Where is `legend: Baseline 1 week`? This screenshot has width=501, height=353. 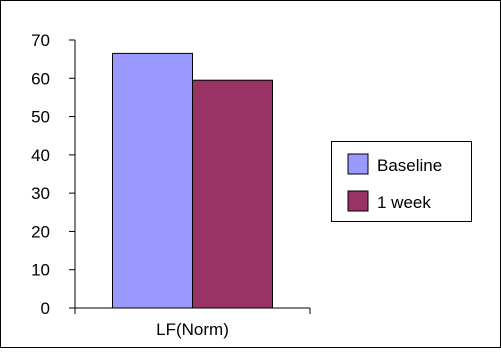 legend: Baseline 1 week is located at coordinates (401, 181).